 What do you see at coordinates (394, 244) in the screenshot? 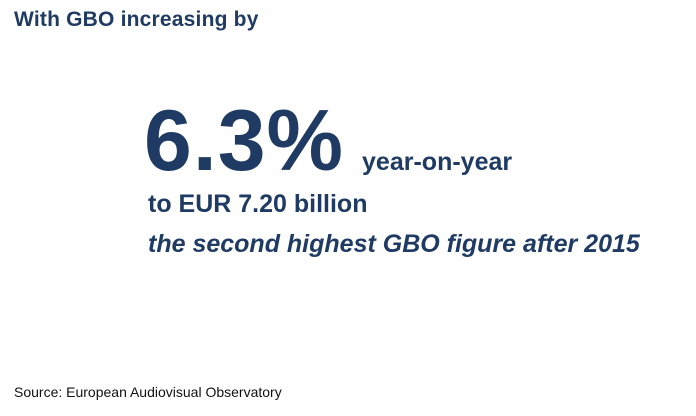
I see `stat-note: the second highest GBO figure after 2015` at bounding box center [394, 244].